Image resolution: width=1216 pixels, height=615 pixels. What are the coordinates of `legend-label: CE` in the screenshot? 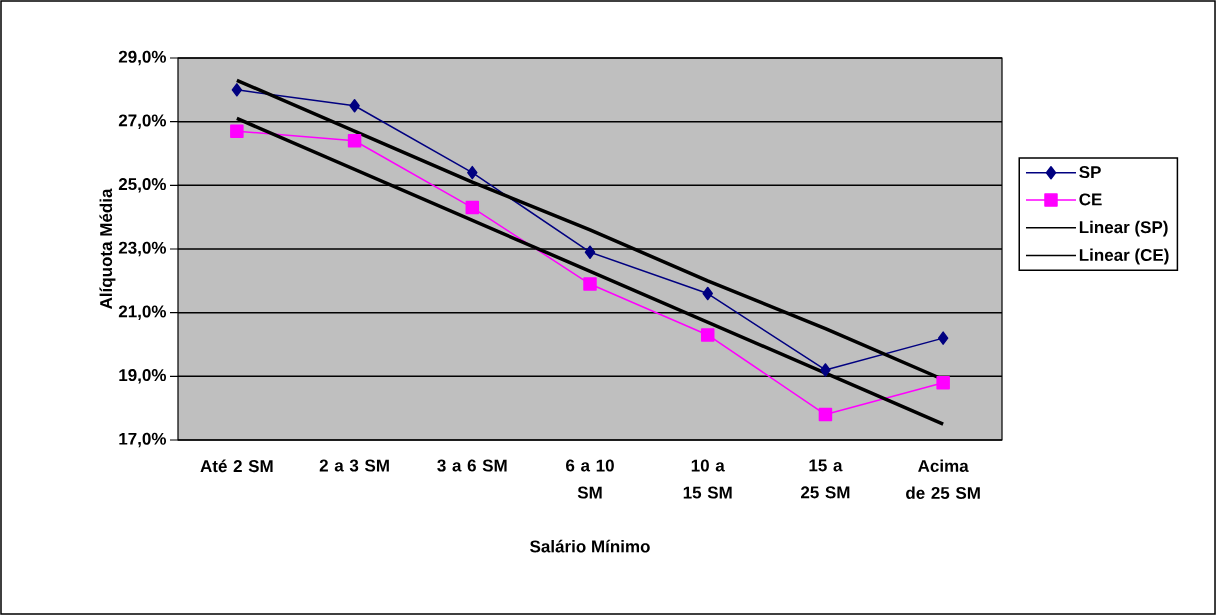 It's located at (1090, 199).